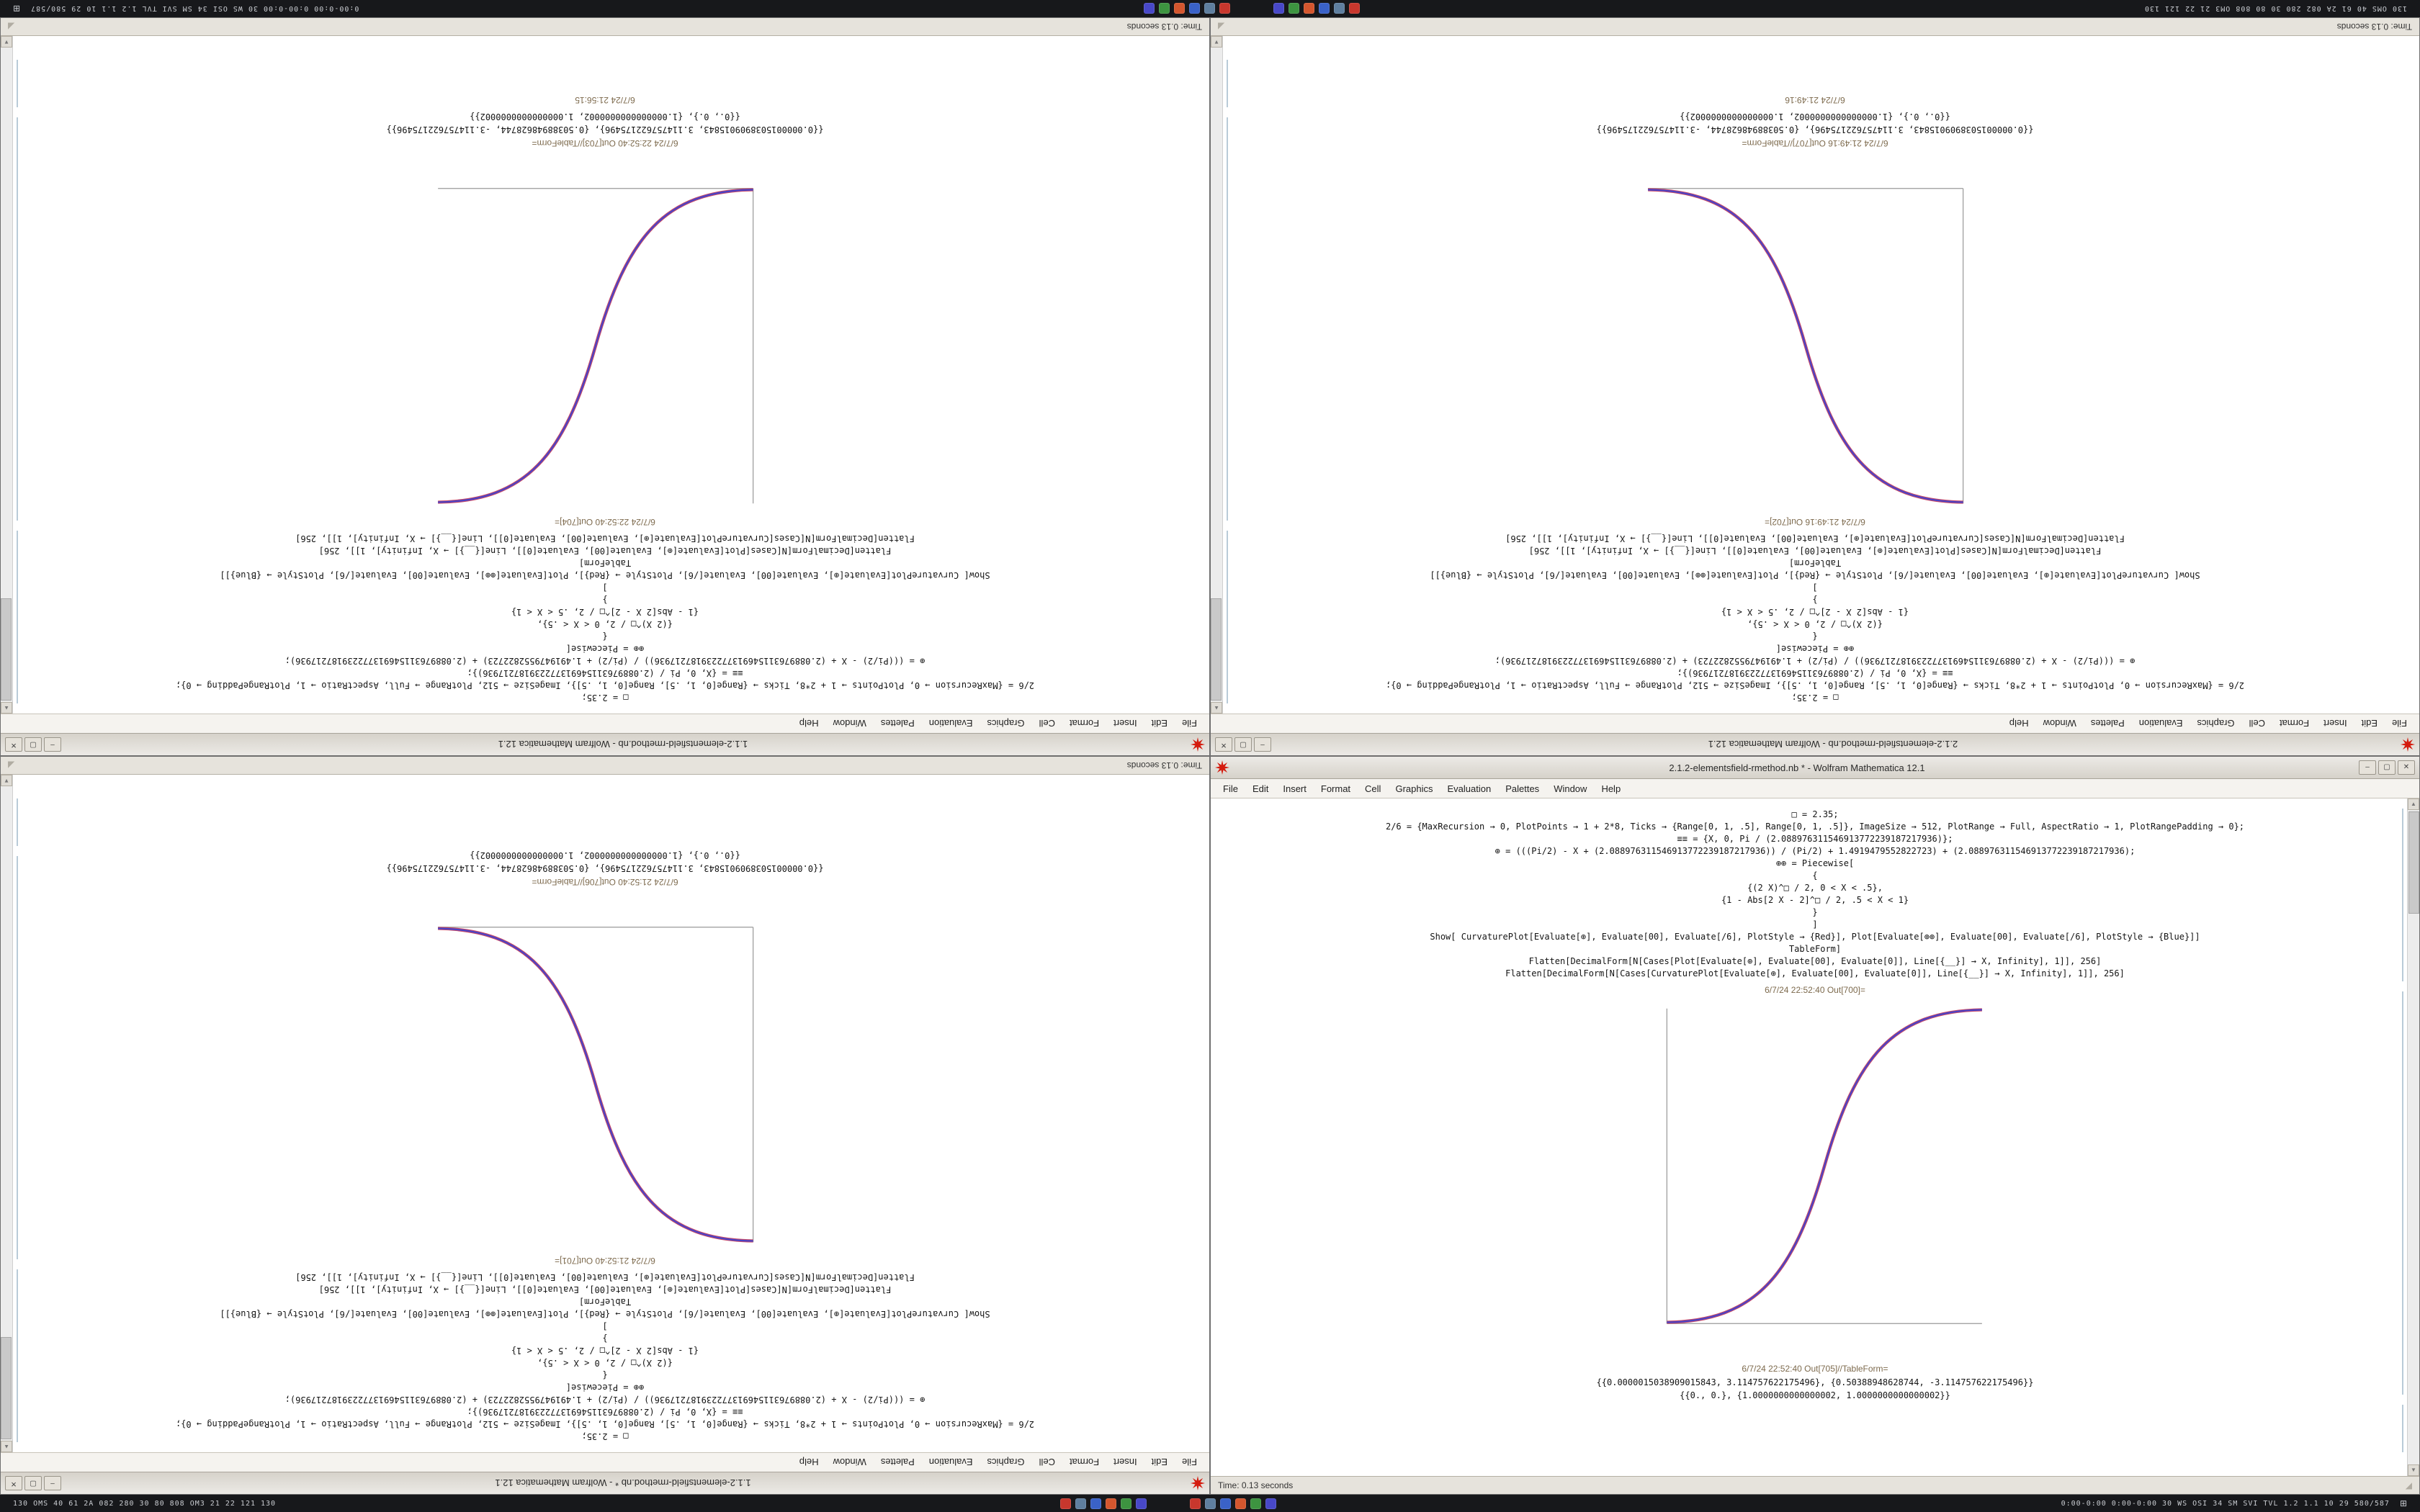 The height and width of the screenshot is (1512, 2420). Describe the element at coordinates (2403, 1503) in the screenshot. I see `taskbar-menu-icon: ⊞` at that location.